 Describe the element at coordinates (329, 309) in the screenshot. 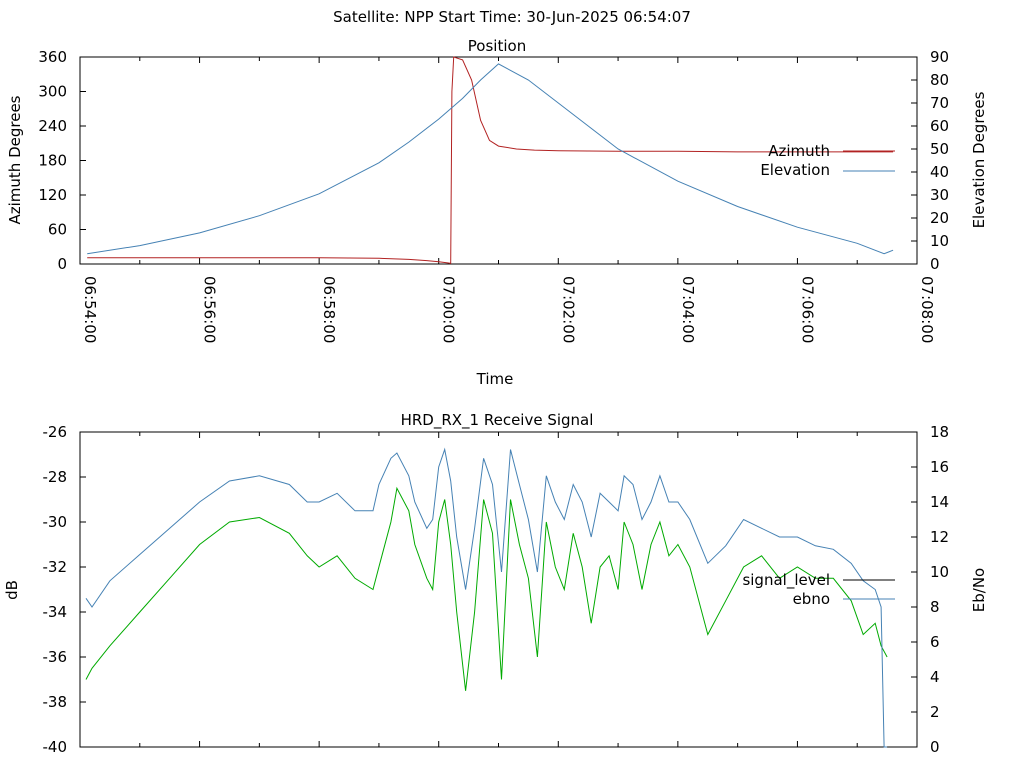

I see `position-x-tick-label: 06:58:00` at that location.